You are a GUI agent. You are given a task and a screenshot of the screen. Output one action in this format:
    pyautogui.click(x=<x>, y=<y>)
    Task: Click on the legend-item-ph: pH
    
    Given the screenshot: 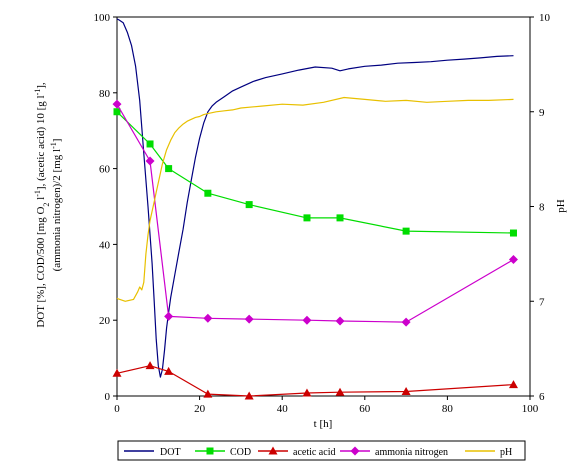 What is the action you would take?
    pyautogui.click(x=488, y=452)
    